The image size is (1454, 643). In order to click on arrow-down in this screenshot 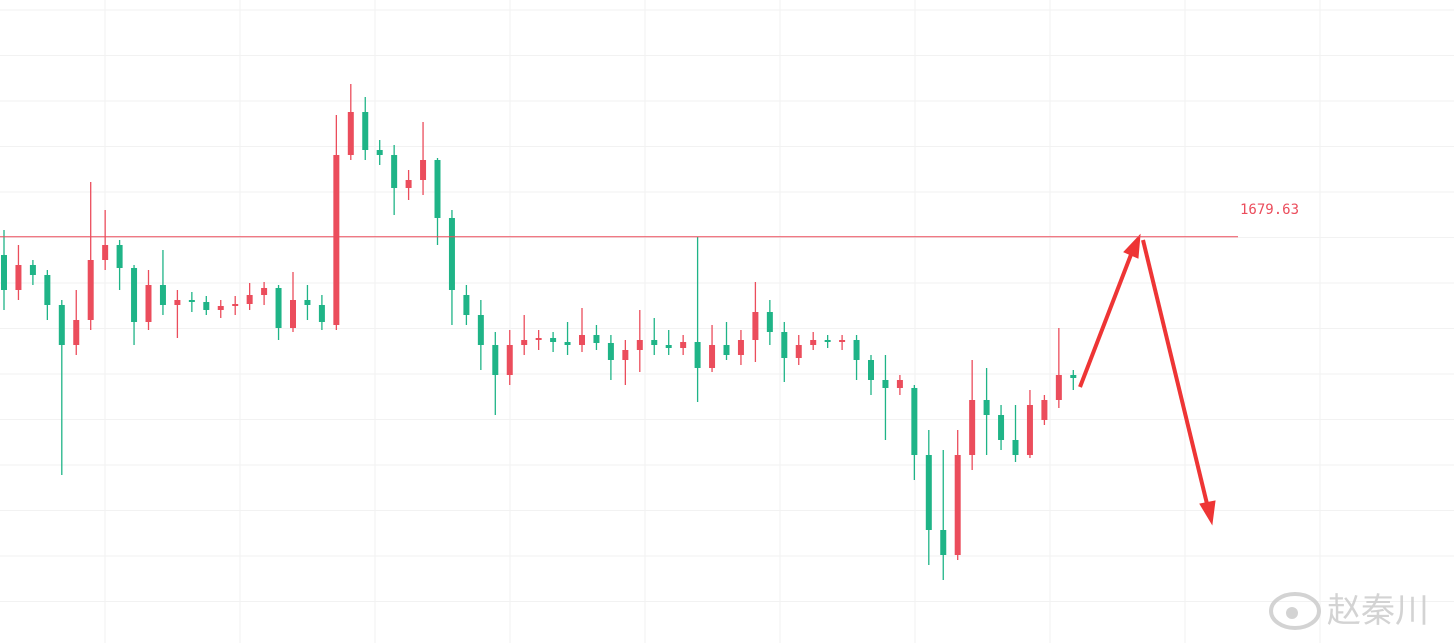, I will do `click(1175, 374)`.